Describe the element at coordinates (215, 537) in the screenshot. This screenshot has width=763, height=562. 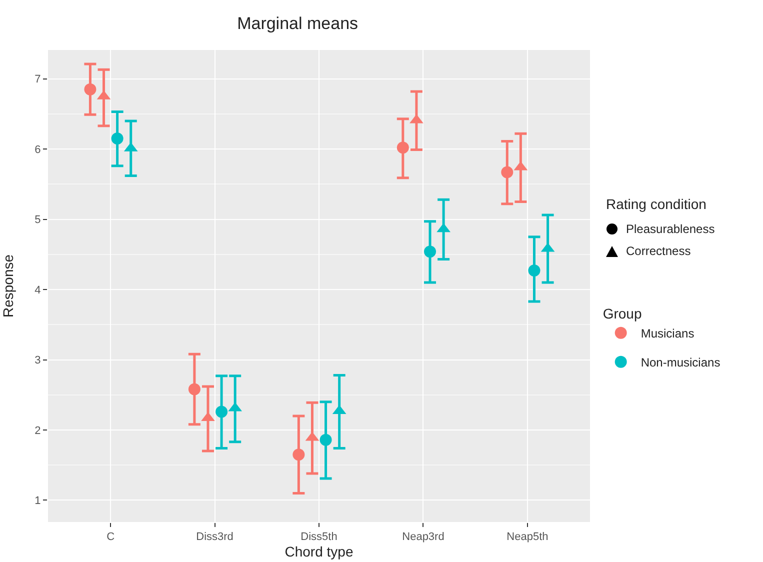
I see `x-tick-label: Diss3rd` at that location.